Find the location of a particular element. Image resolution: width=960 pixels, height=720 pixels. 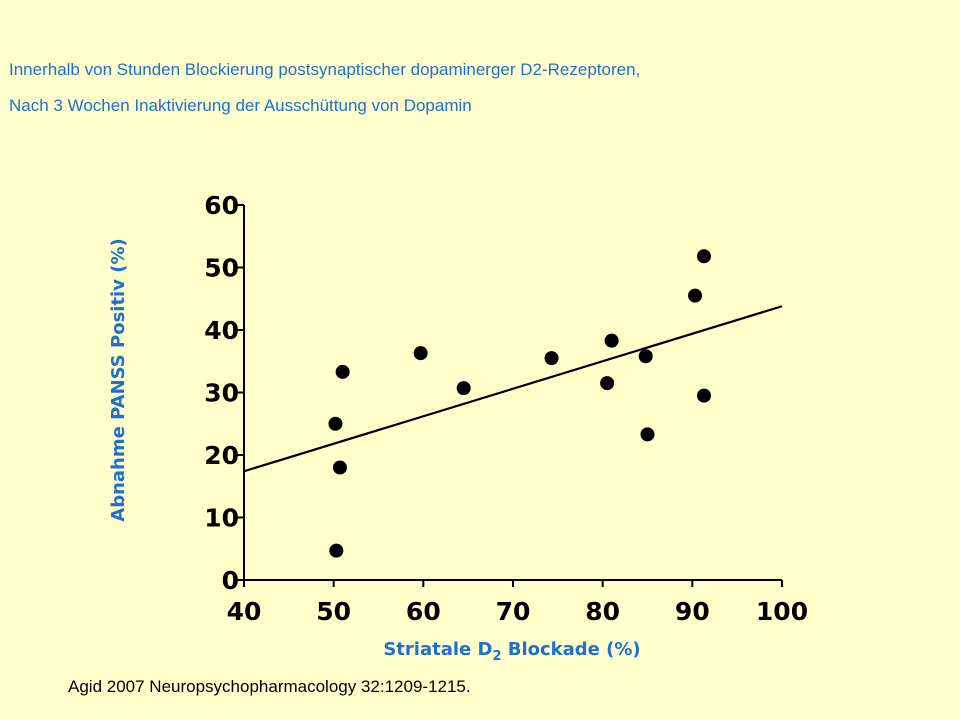

x-axis: 40 50 60 70 80 90 100 is located at coordinates (517, 602).